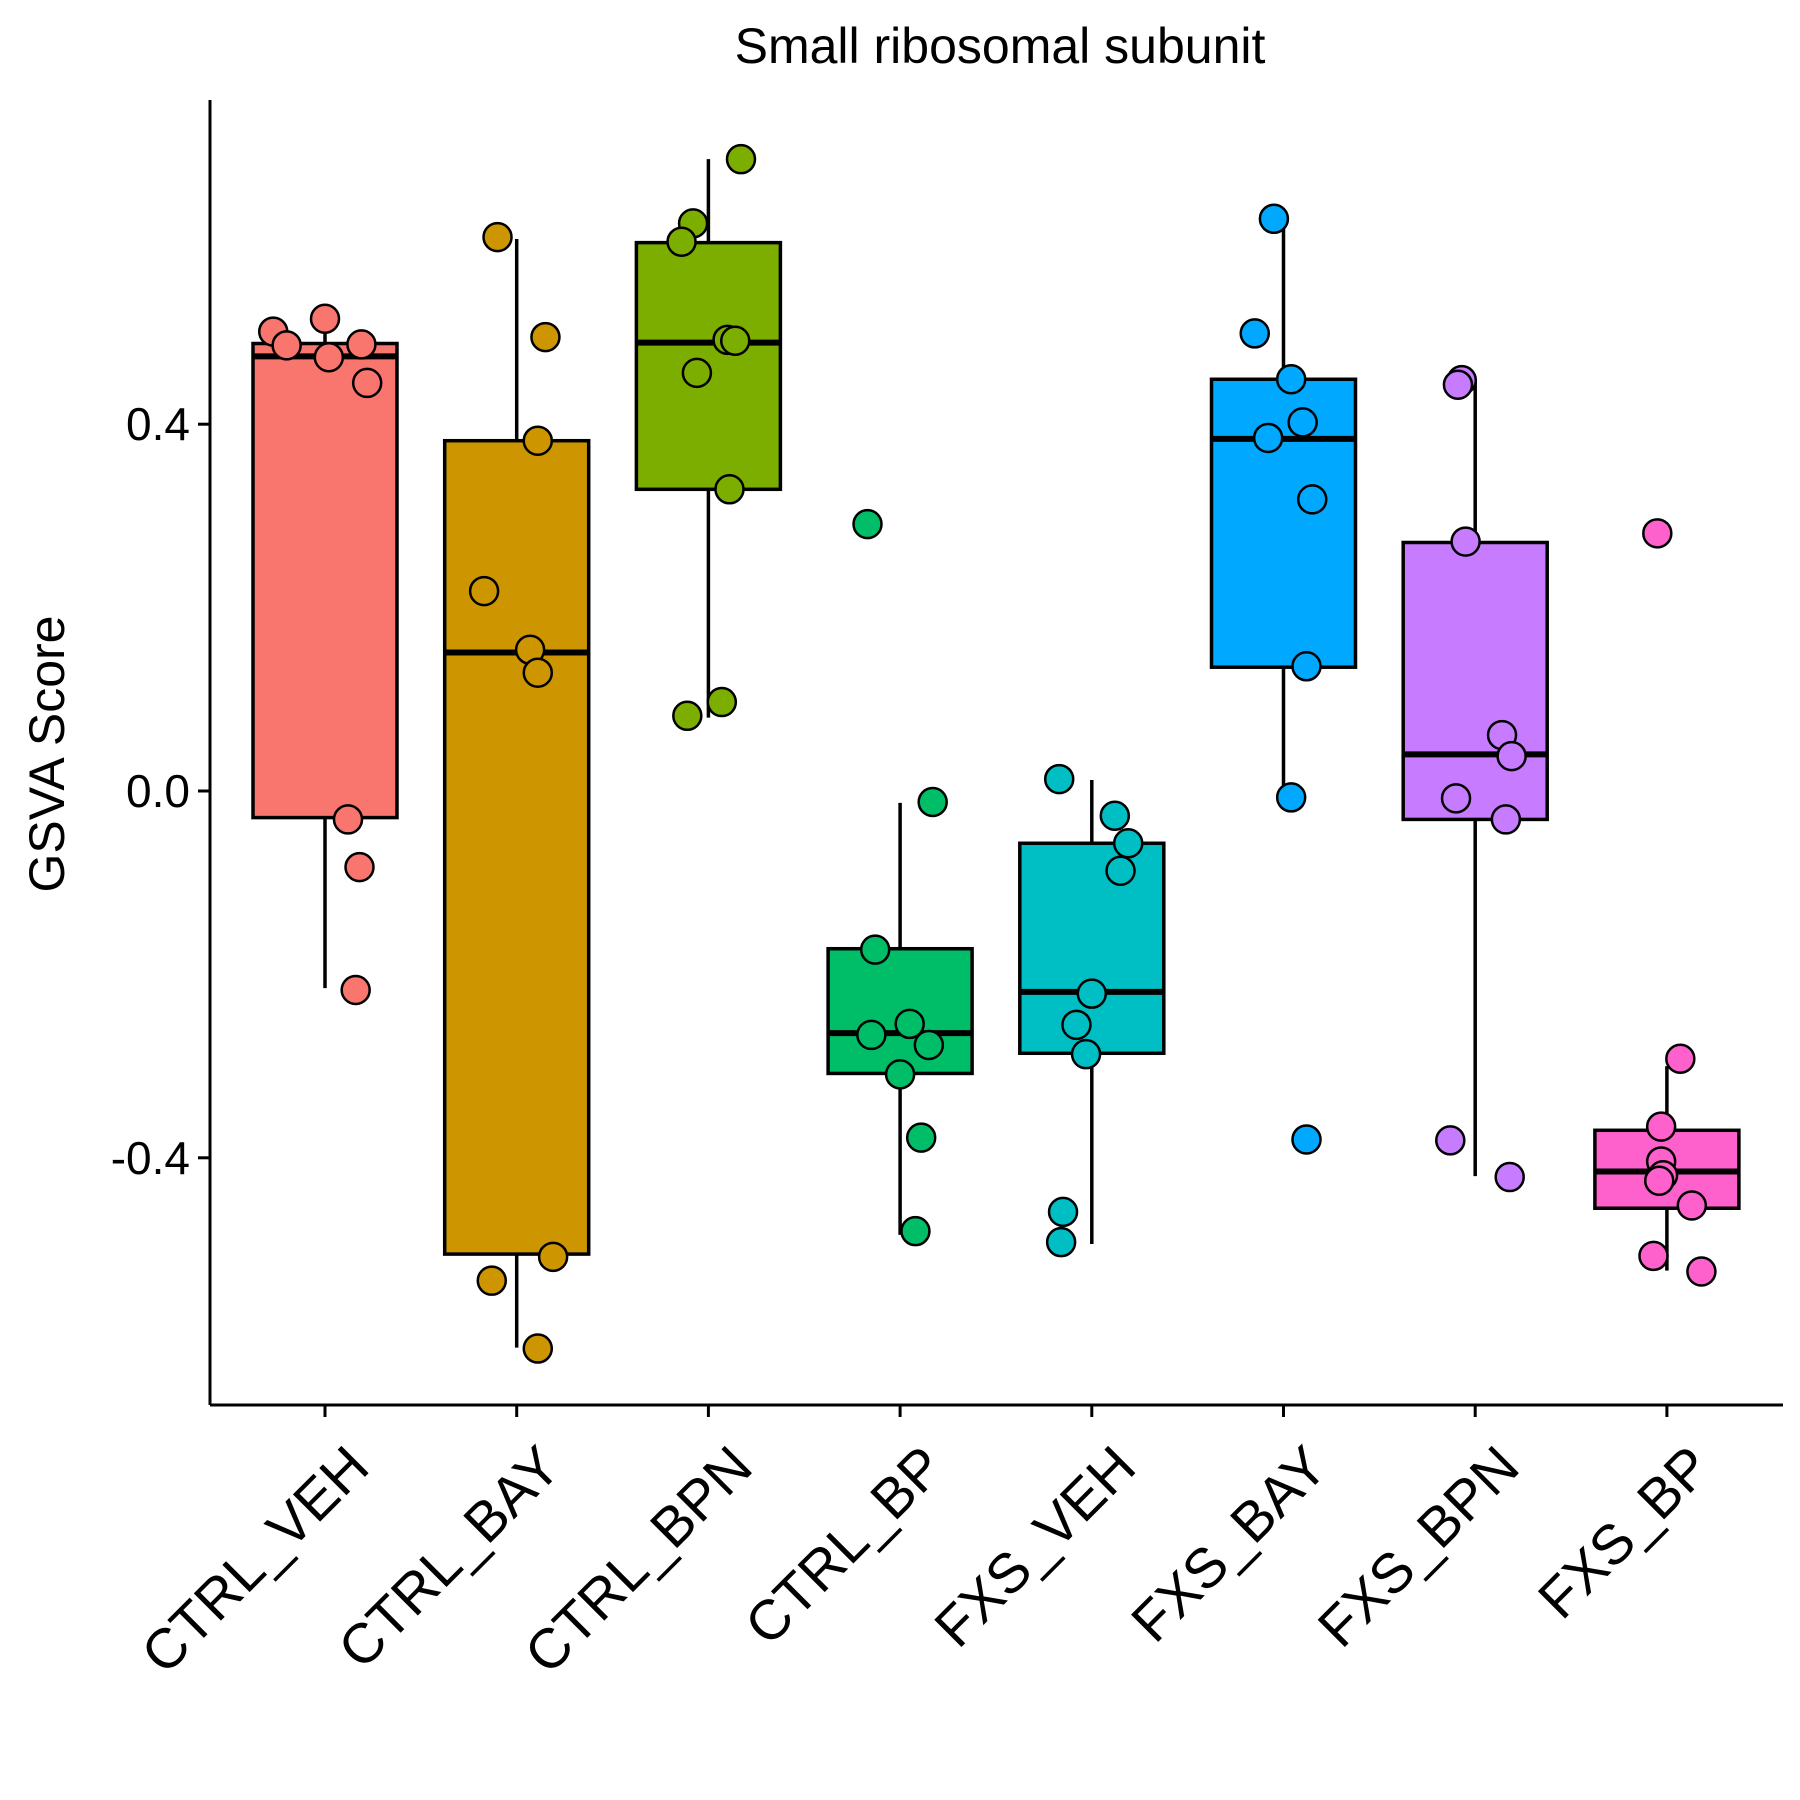  I want to click on points-fxs-bpn, so click(1481, 778).